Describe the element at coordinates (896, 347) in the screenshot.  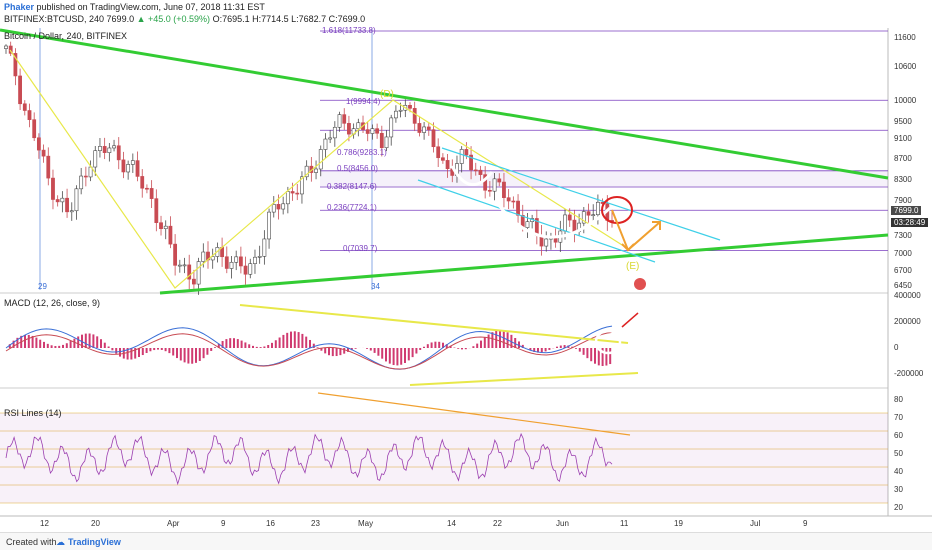
I see `macd-tick: 0` at that location.